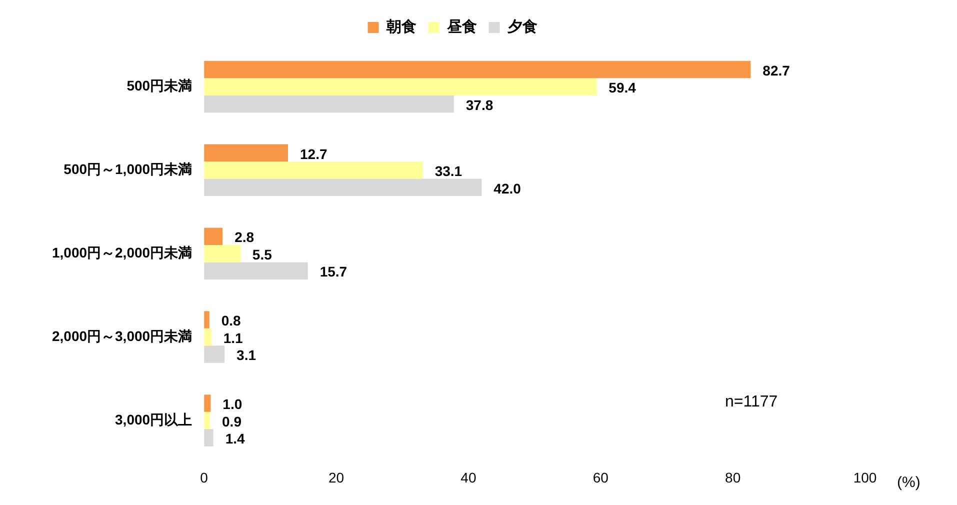  What do you see at coordinates (314, 154) in the screenshot?
I see `data-label: 12.7` at bounding box center [314, 154].